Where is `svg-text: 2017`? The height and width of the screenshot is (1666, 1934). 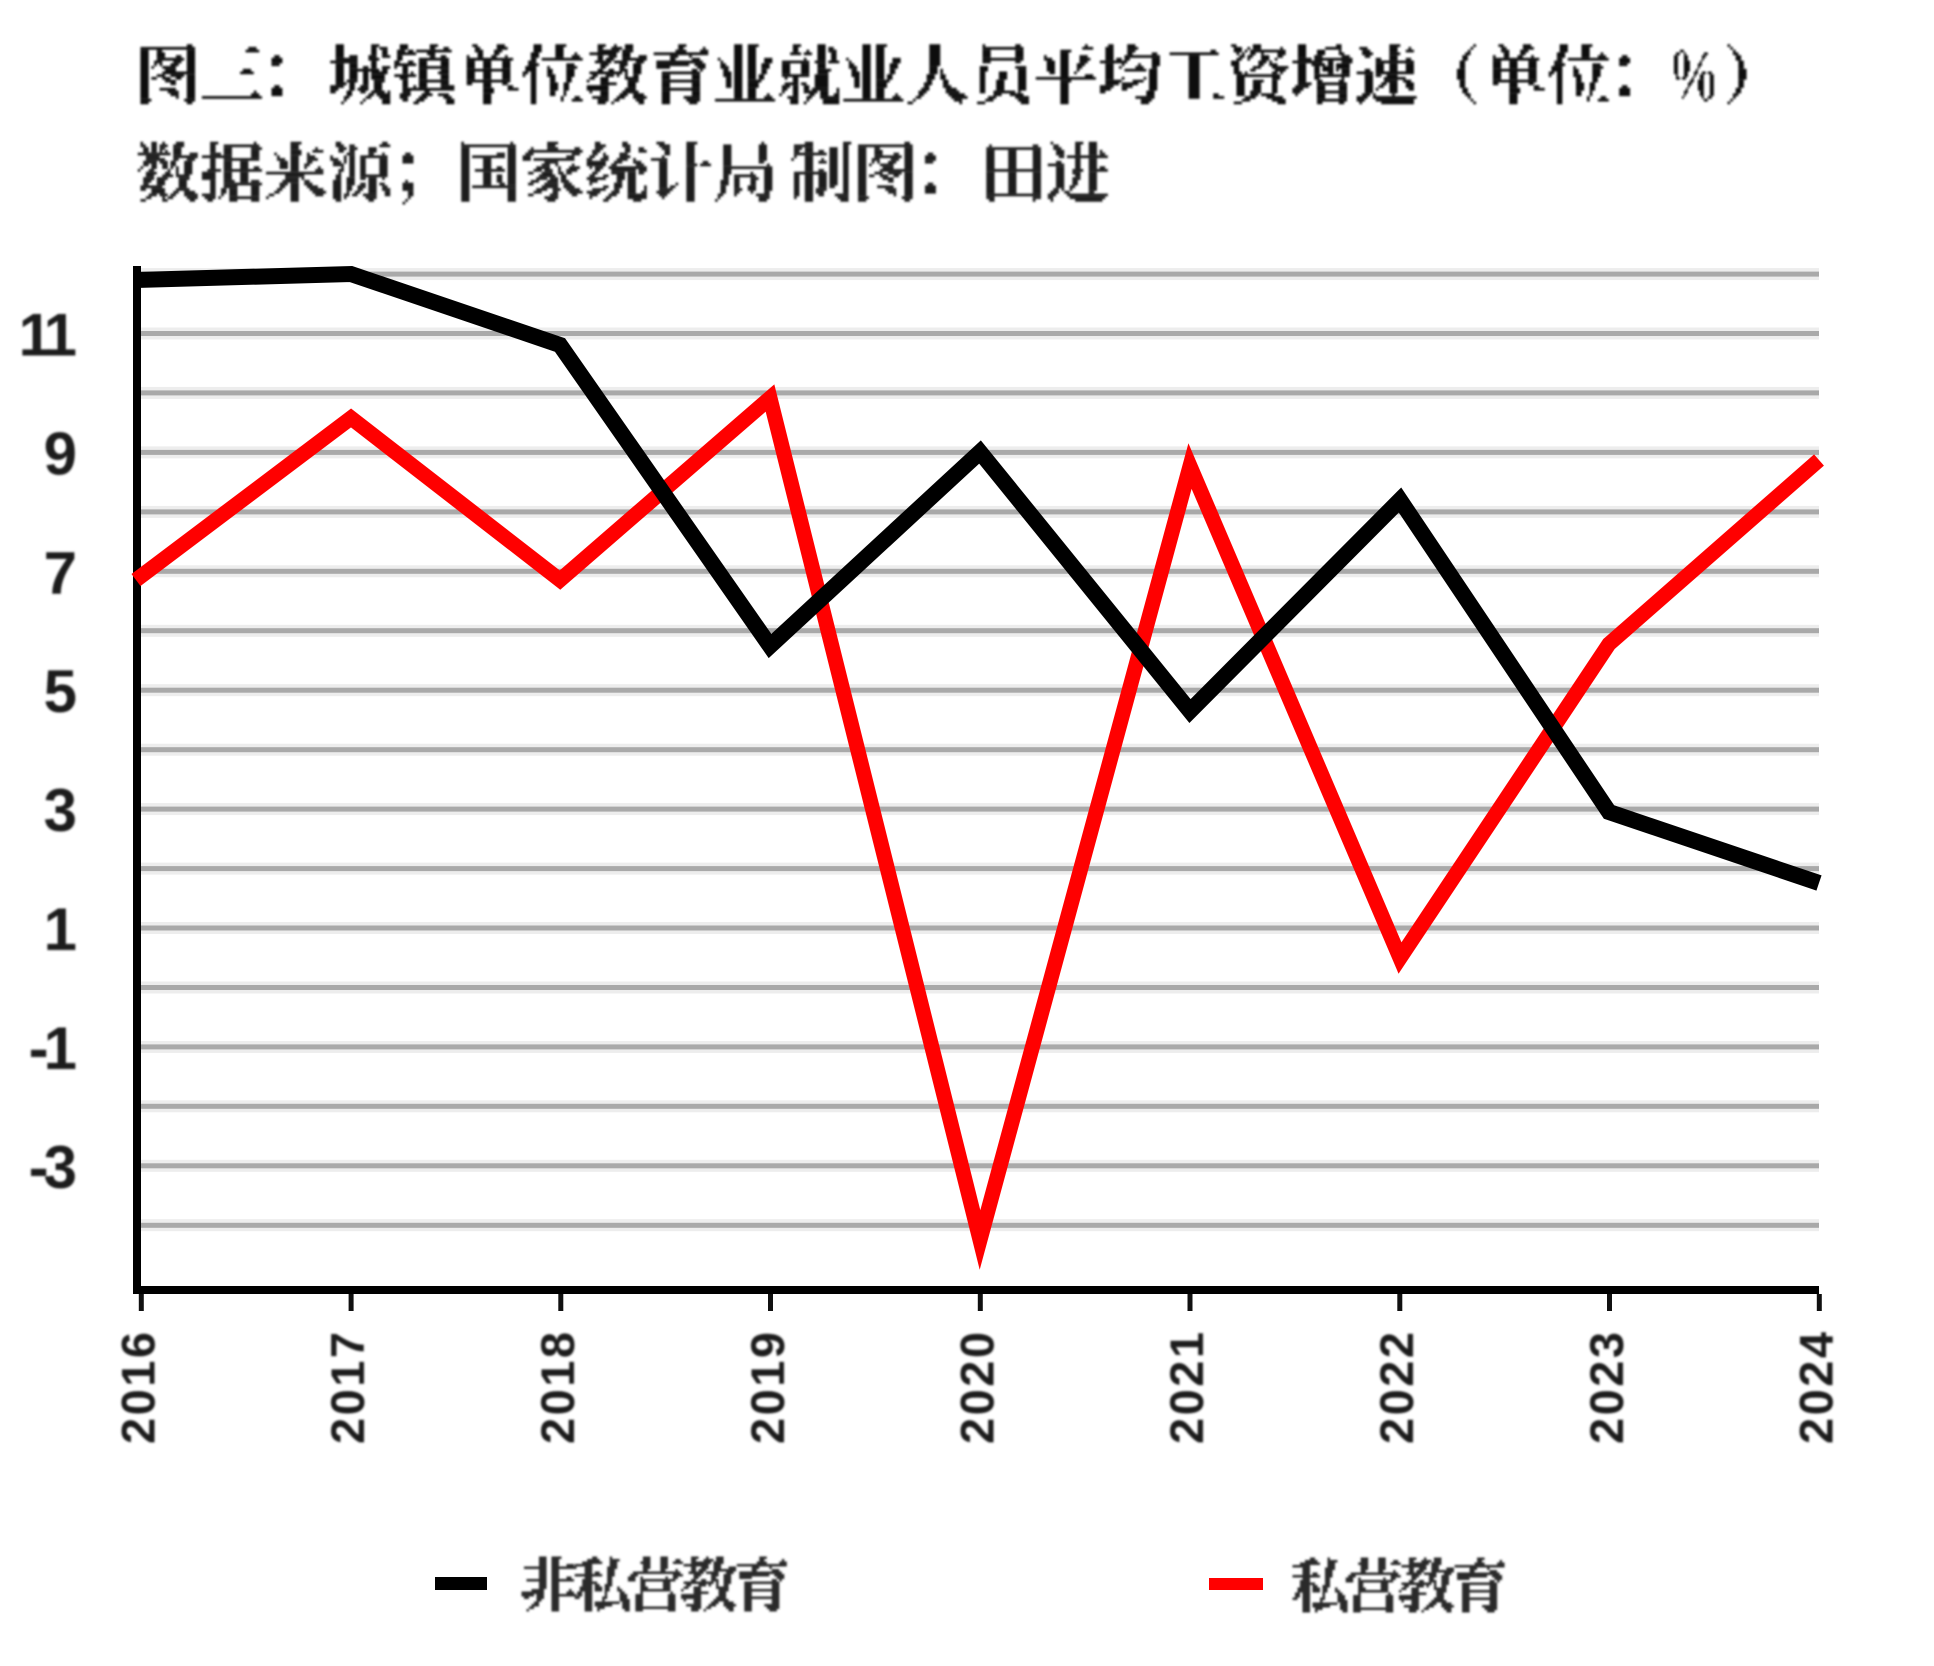 svg-text: 2017 is located at coordinates (347, 1386).